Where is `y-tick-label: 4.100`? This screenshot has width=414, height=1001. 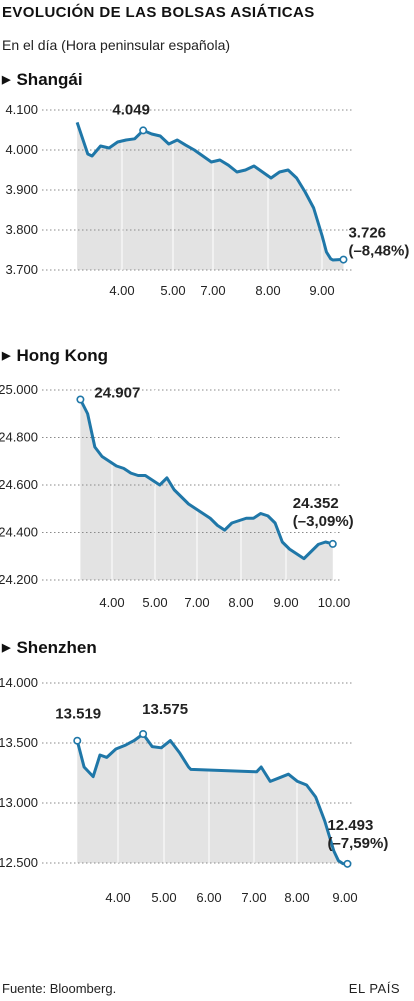
y-tick-label: 4.100 is located at coordinates (21, 109).